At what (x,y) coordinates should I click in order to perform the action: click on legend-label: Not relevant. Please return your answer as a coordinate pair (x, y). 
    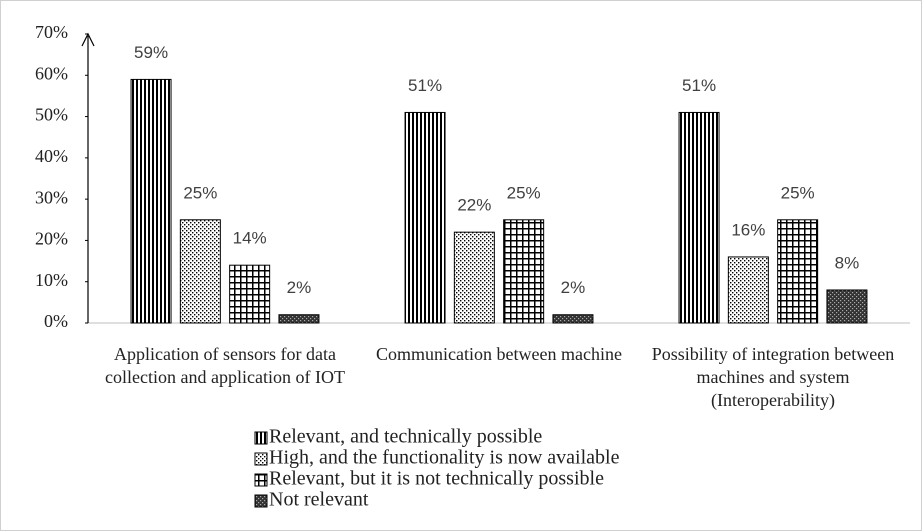
    Looking at the image, I should click on (319, 500).